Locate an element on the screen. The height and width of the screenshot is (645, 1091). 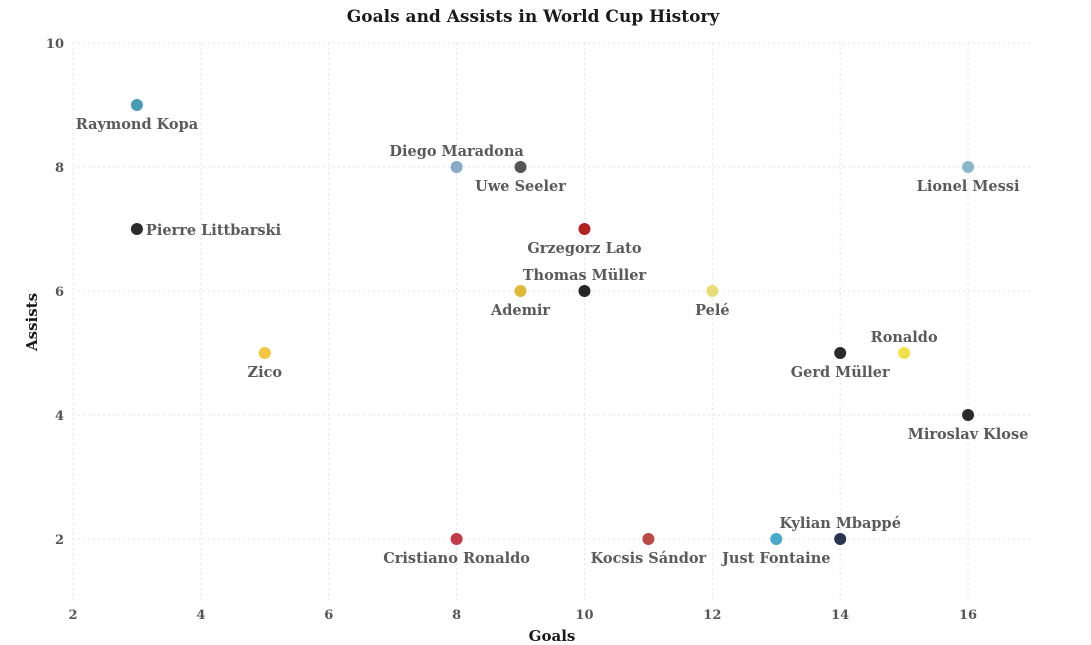
point-label: Ademir is located at coordinates (520, 310).